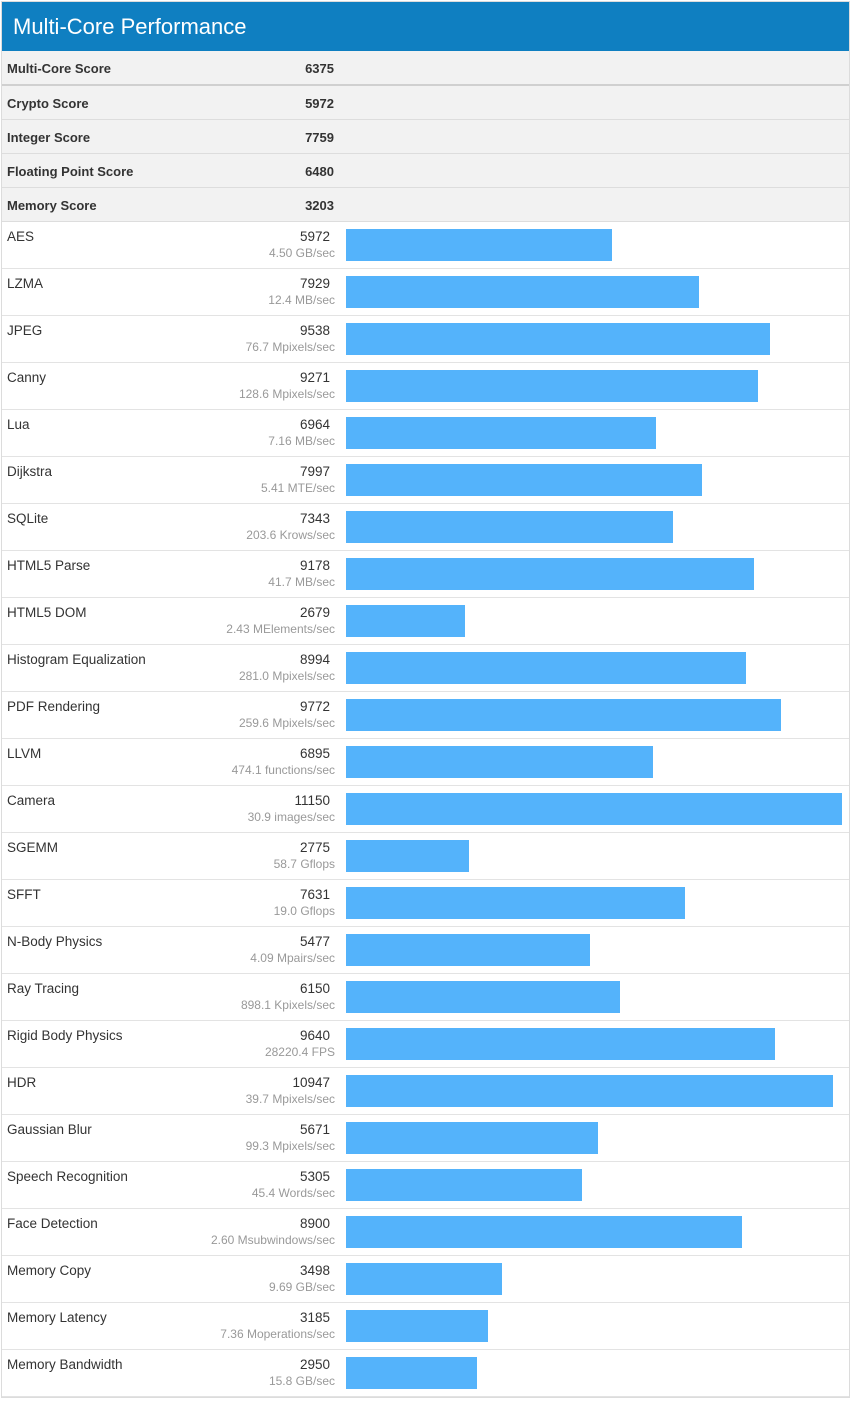 The height and width of the screenshot is (1407, 851). I want to click on benchmark-row: Camera 11150 30.9 images/sec, so click(425, 809).